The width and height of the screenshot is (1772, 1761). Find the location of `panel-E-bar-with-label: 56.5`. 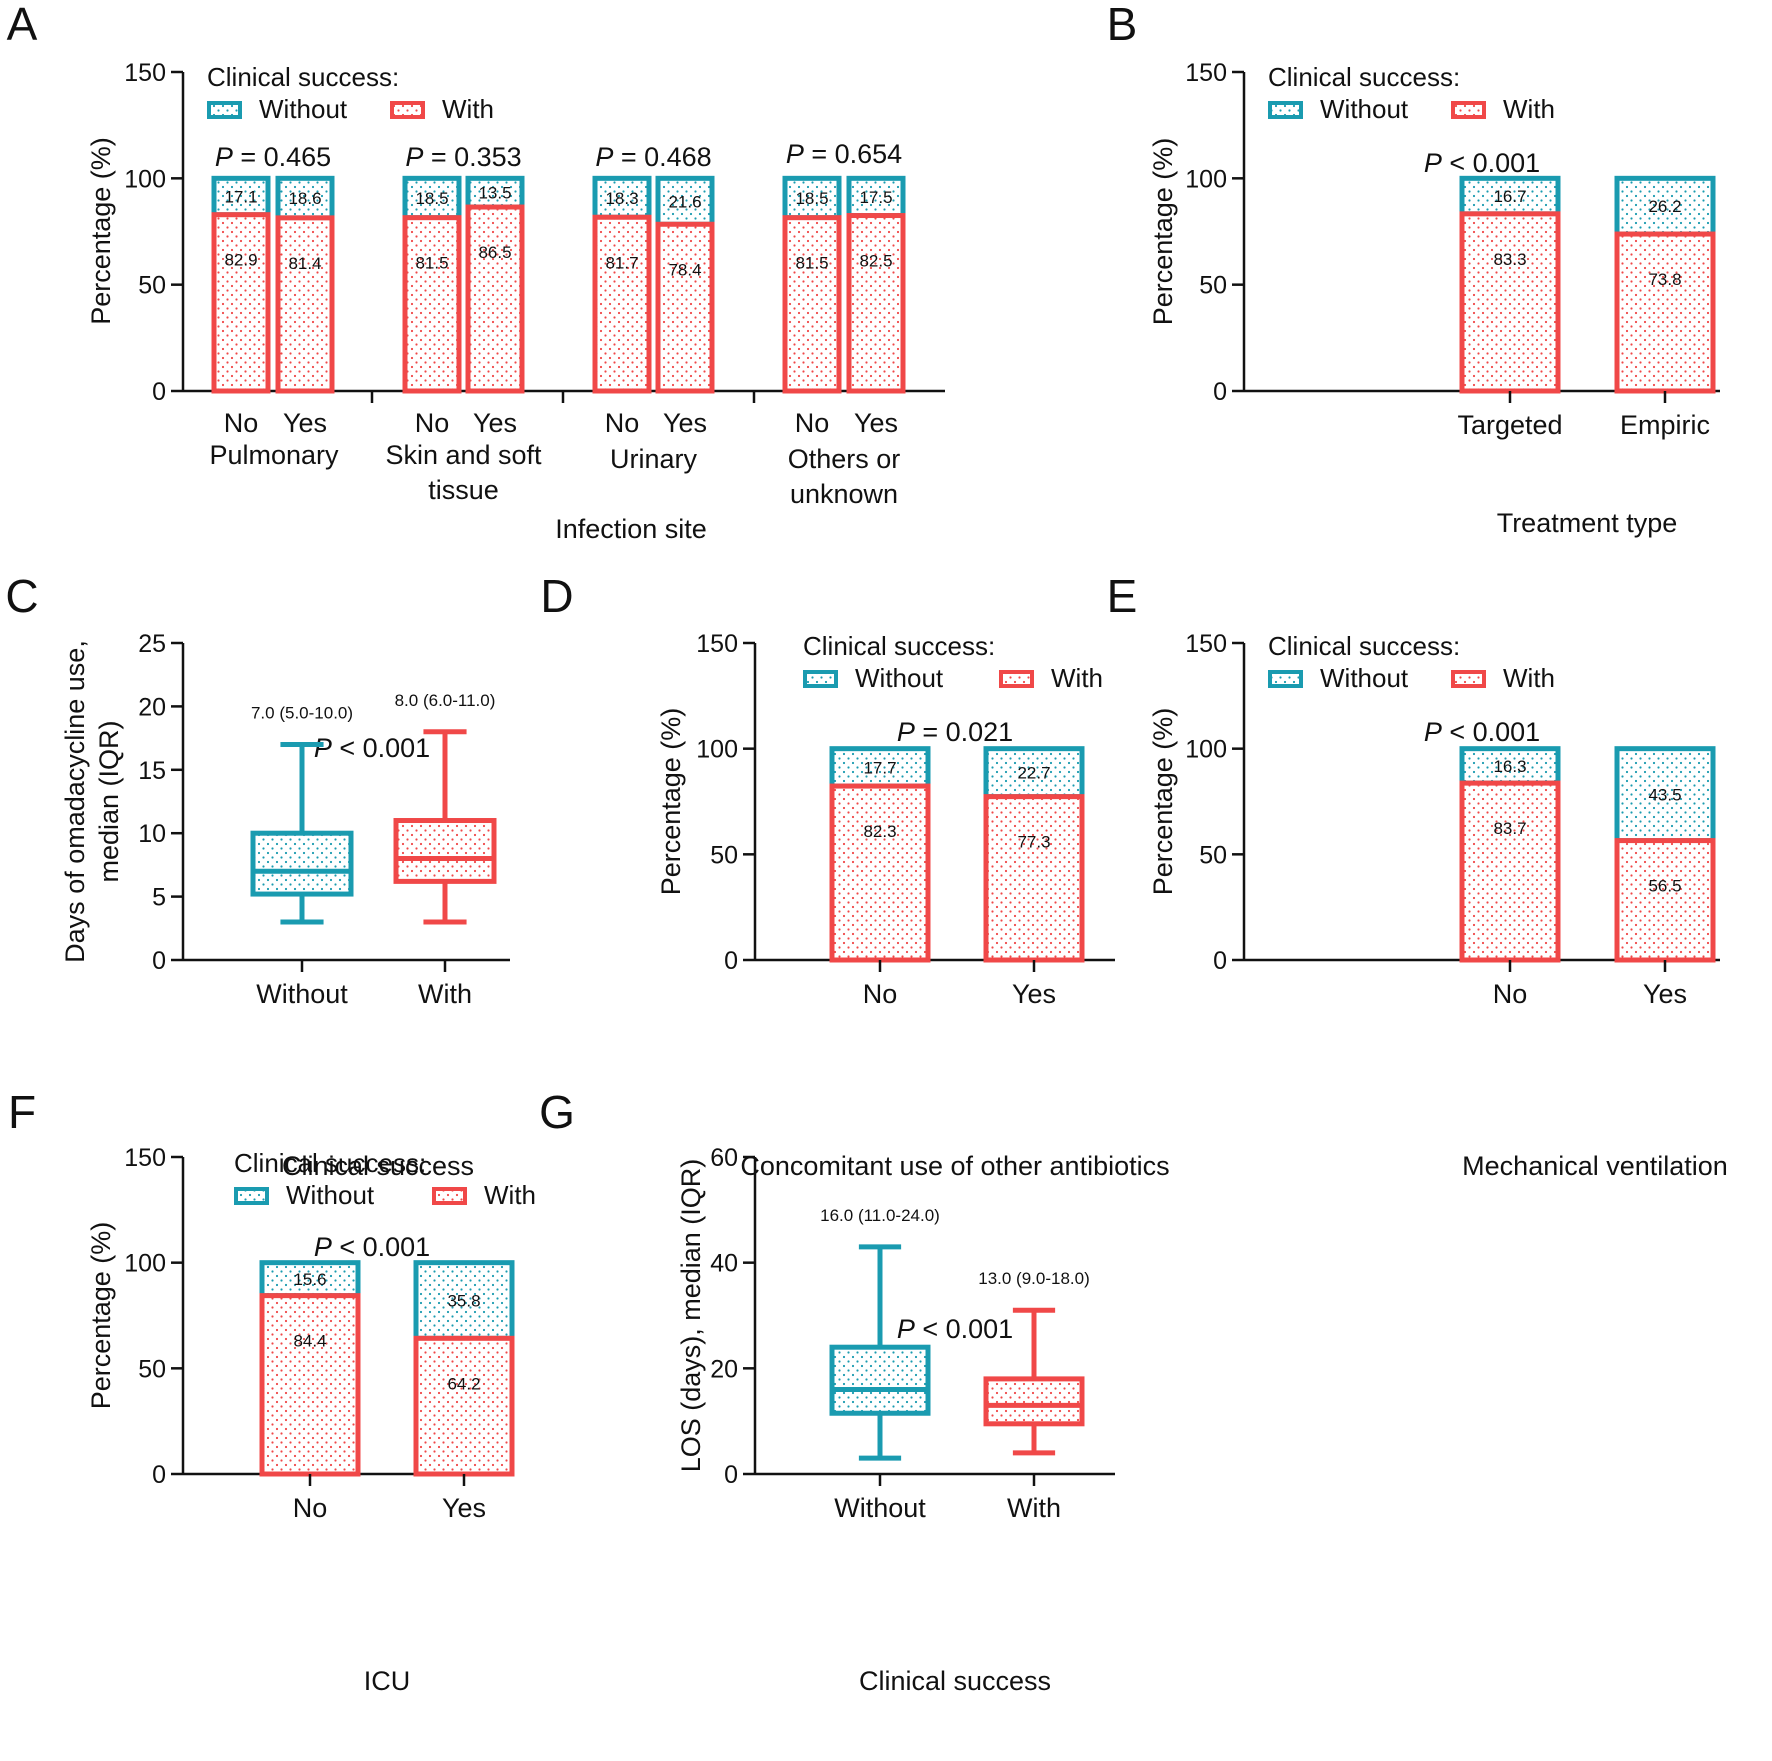

panel-E-bar-with-label: 56.5 is located at coordinates (1664, 886).